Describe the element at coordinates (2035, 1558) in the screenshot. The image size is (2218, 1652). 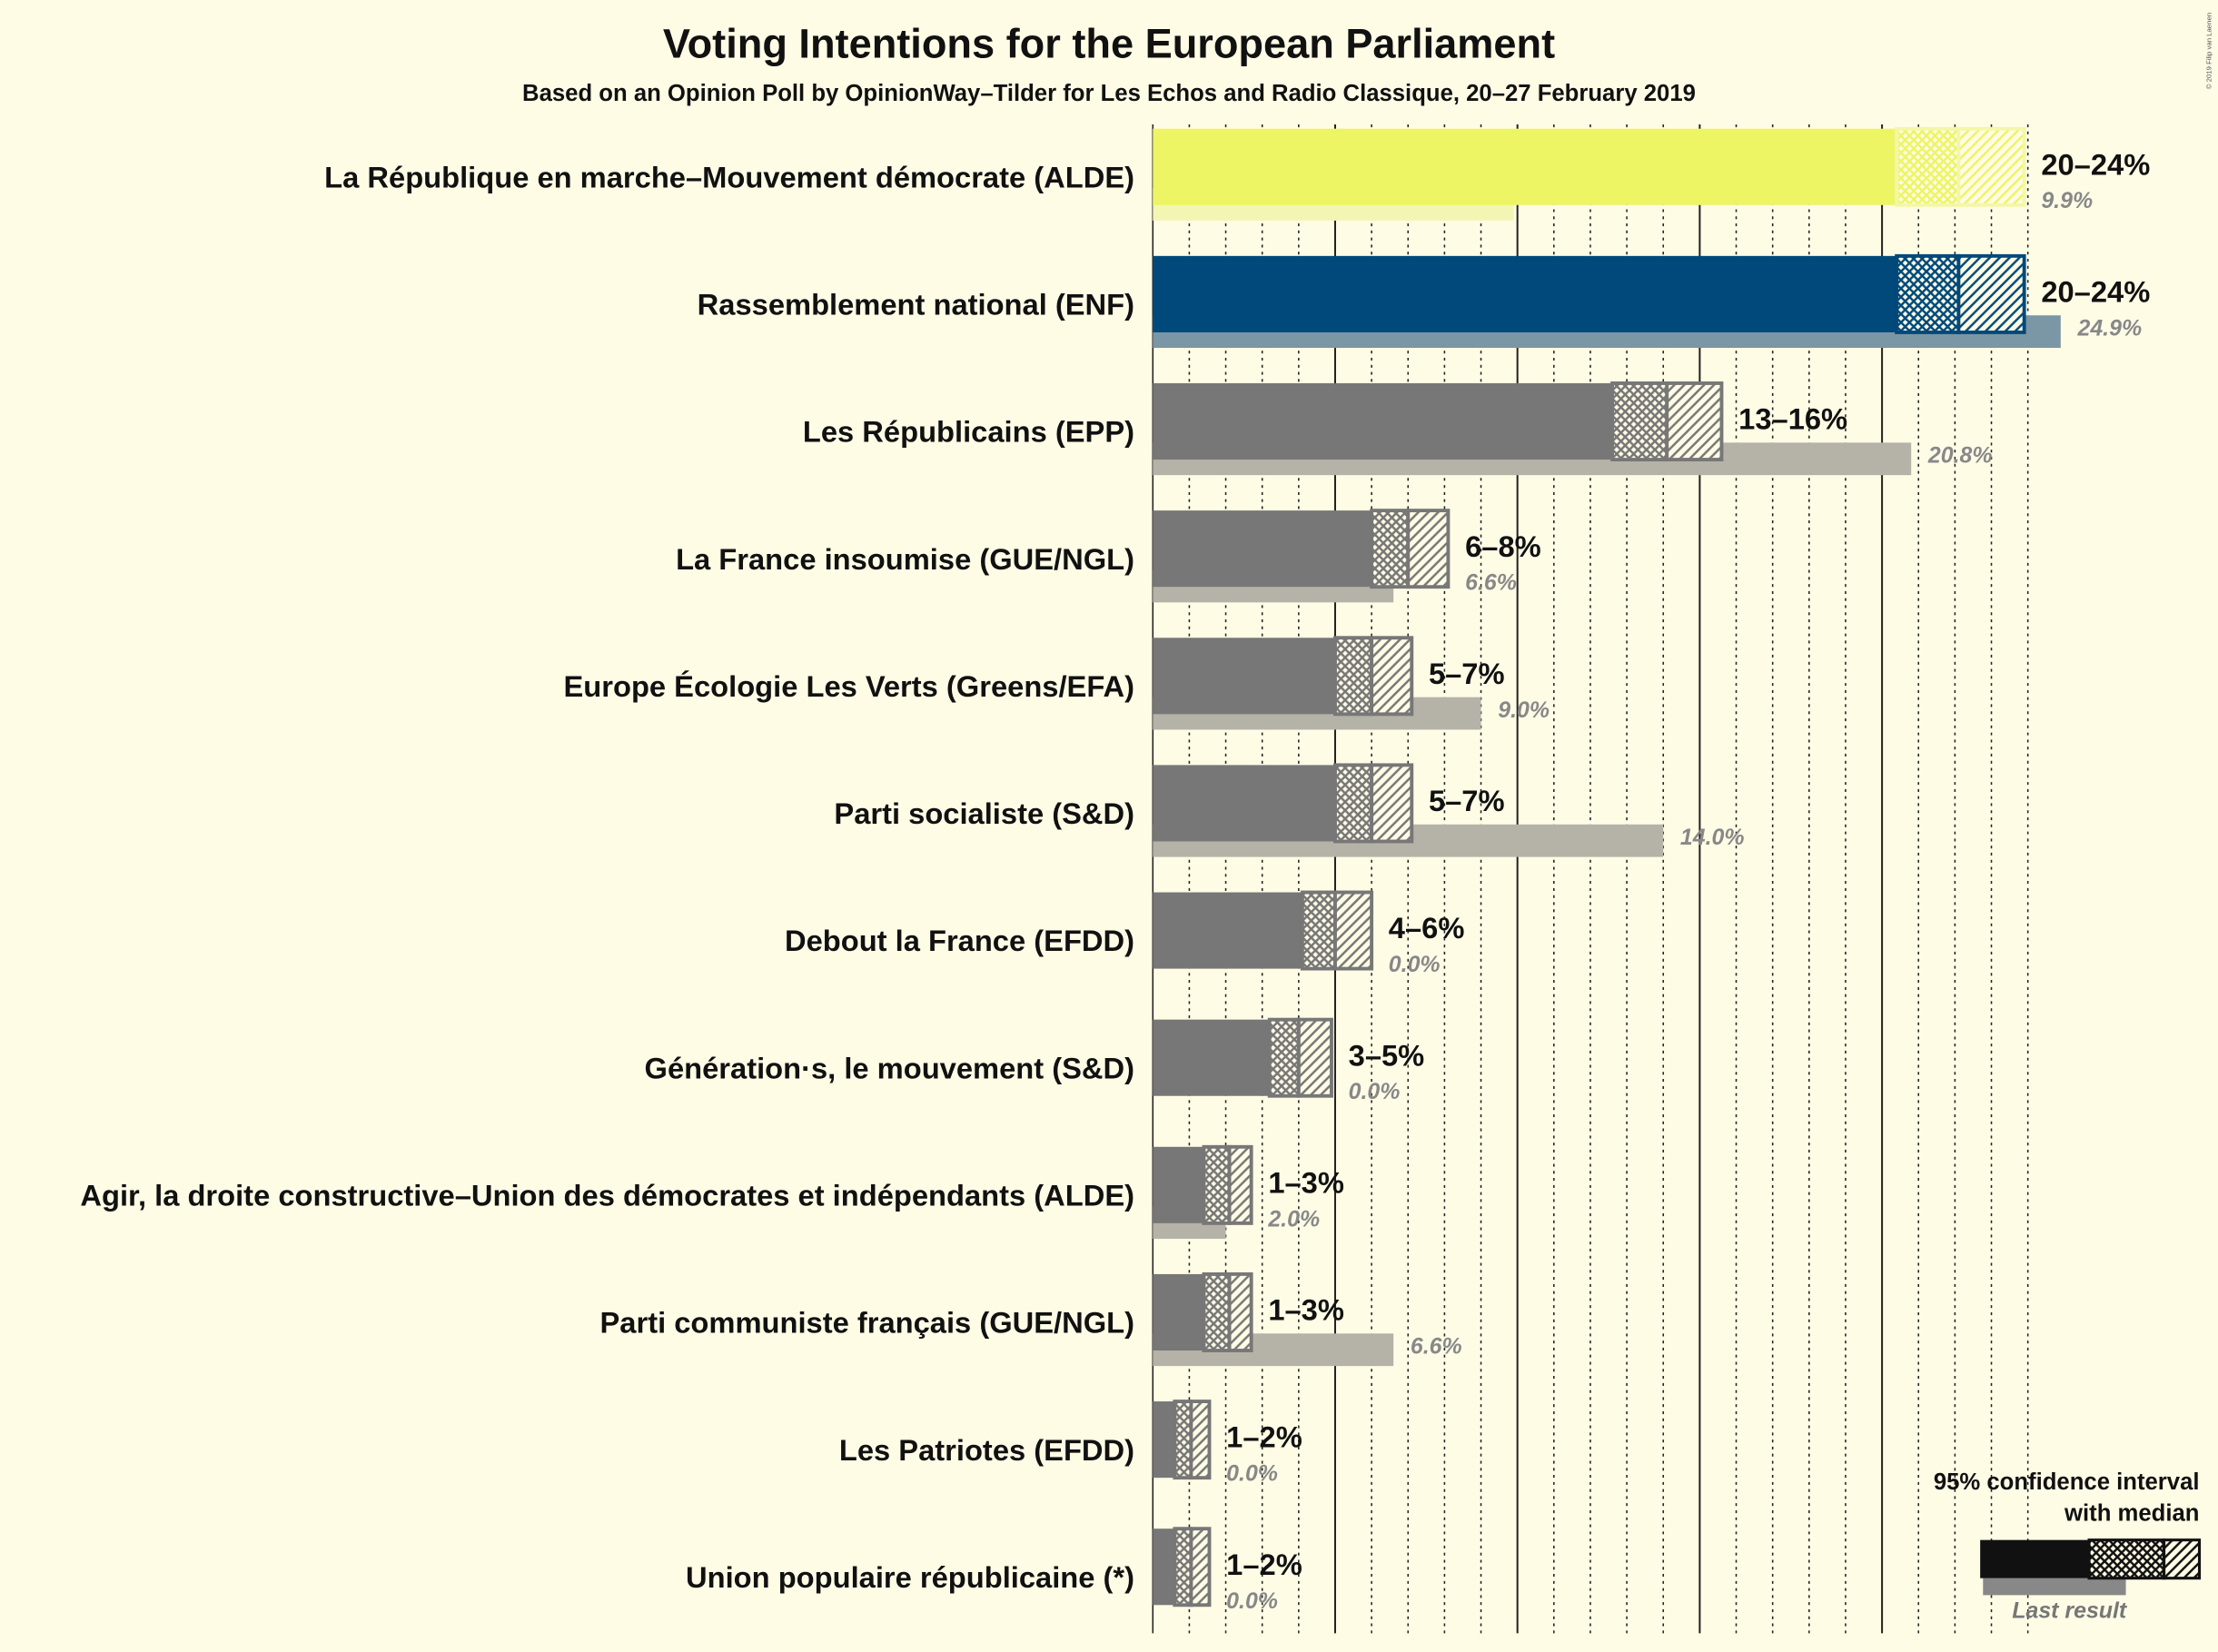
I see `legend-ci-swatch` at that location.